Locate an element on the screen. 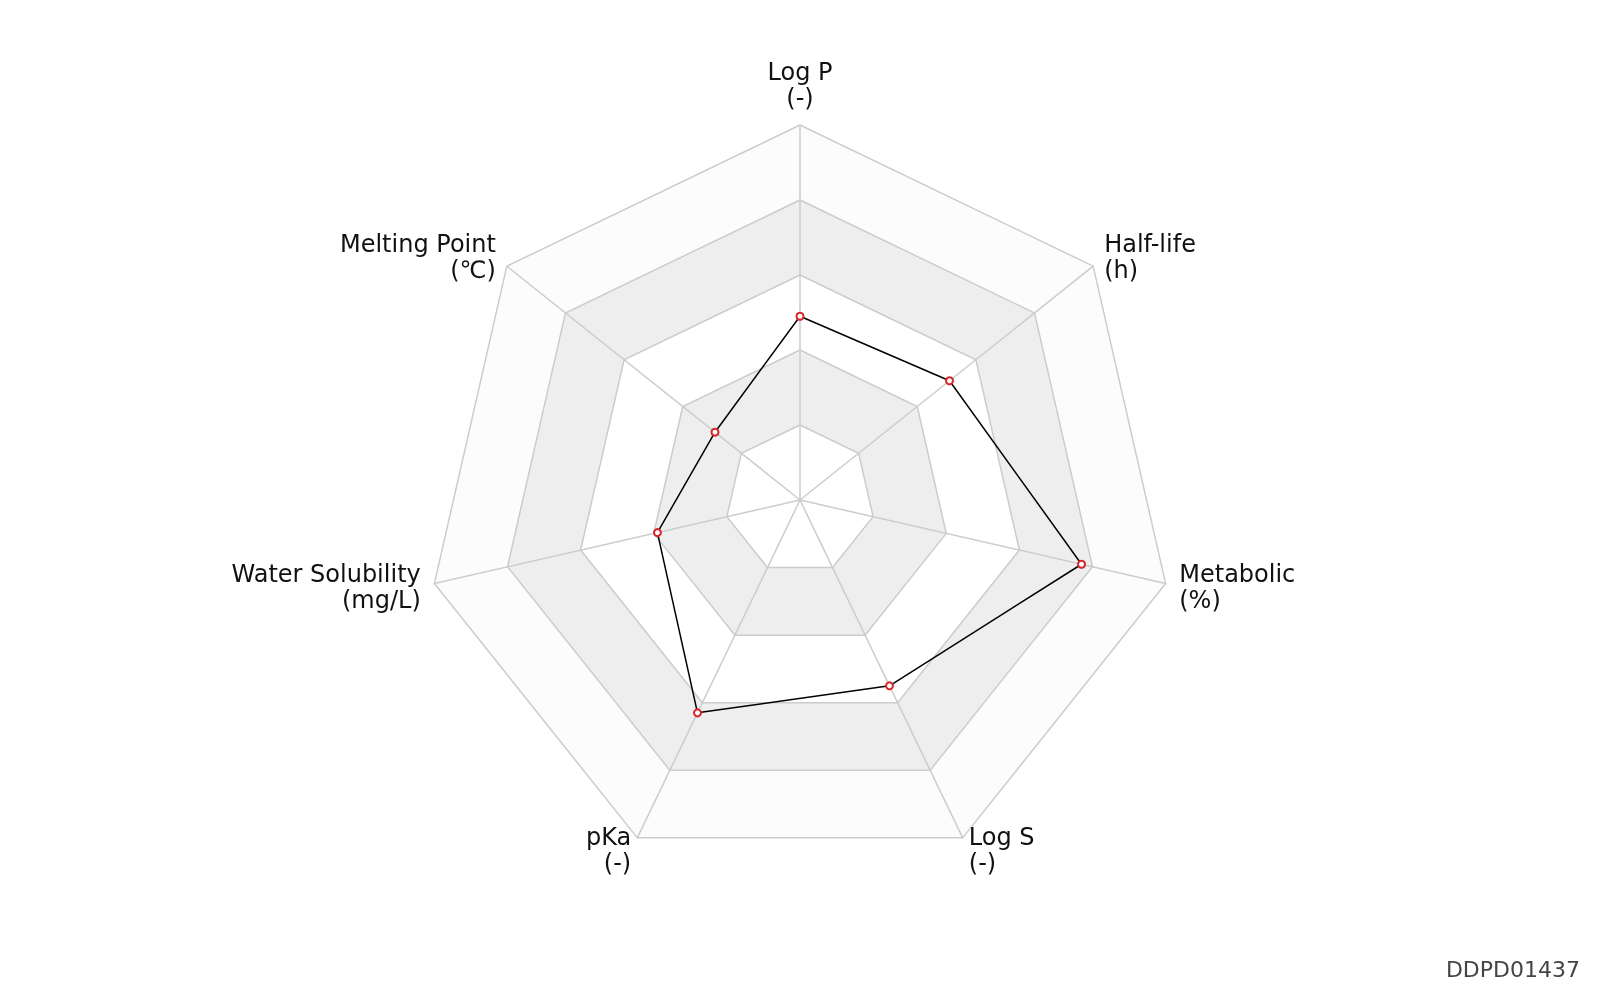 This screenshot has width=1600, height=1000. spoke-label: Water Solubility (mg/L) is located at coordinates (326, 586).